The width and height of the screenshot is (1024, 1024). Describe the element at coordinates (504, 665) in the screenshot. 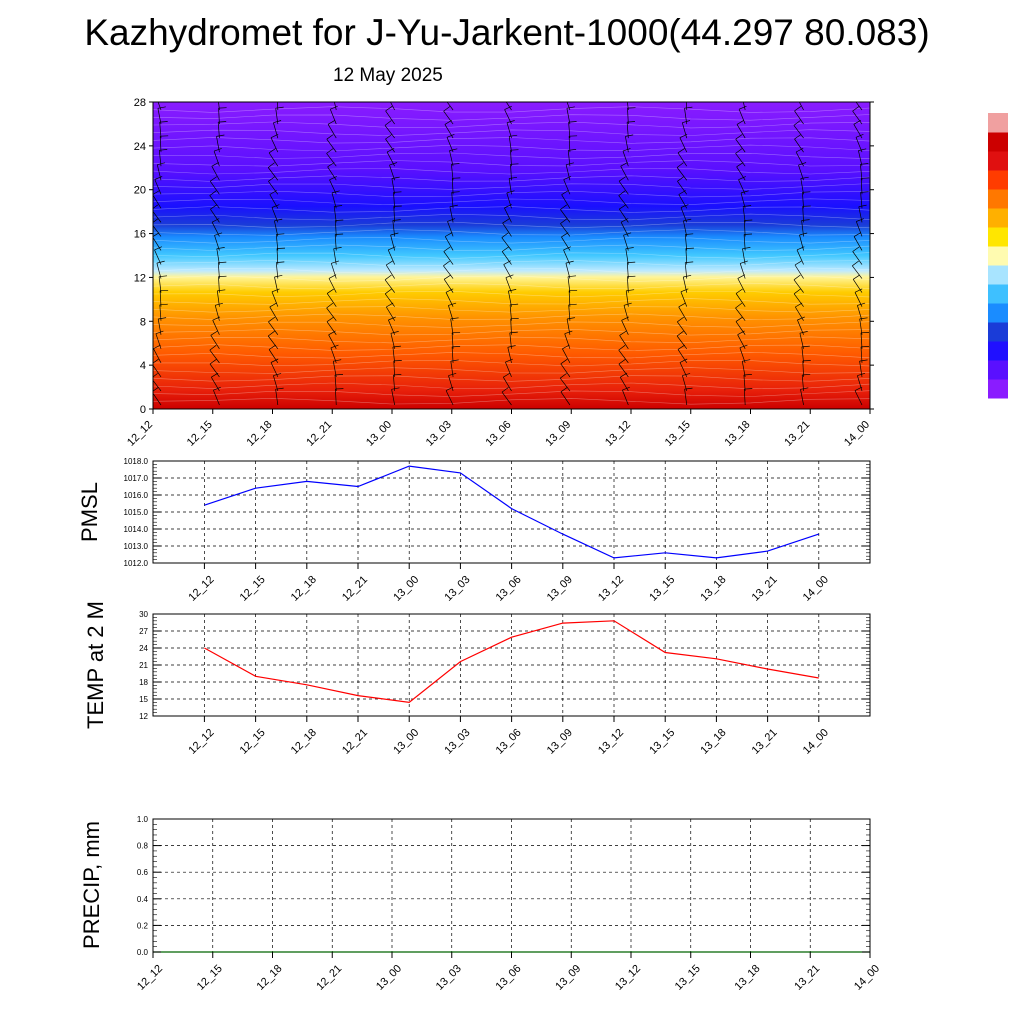

I see `temp-y-axis: 12 15 18 21 24 27 30` at that location.